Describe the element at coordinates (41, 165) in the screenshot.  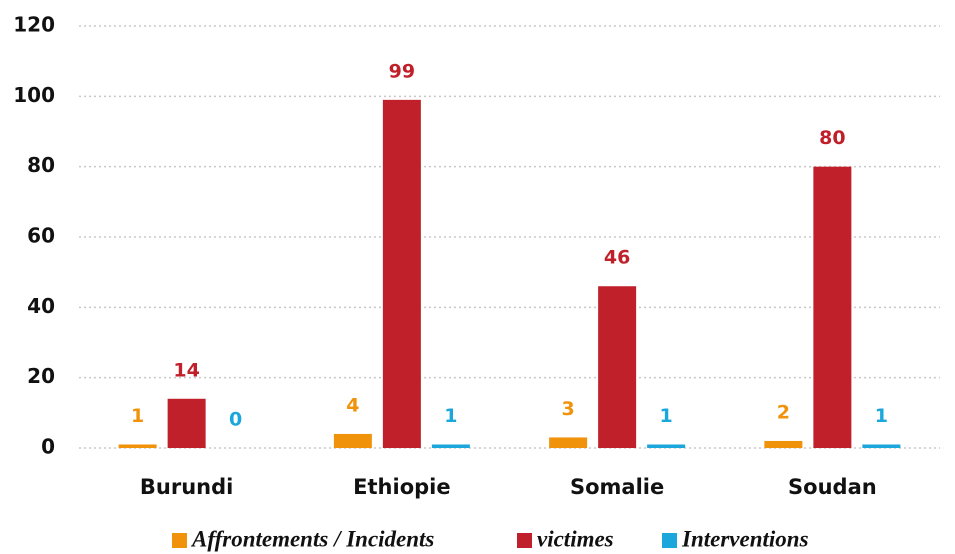
I see `y-tick-label: 80` at that location.